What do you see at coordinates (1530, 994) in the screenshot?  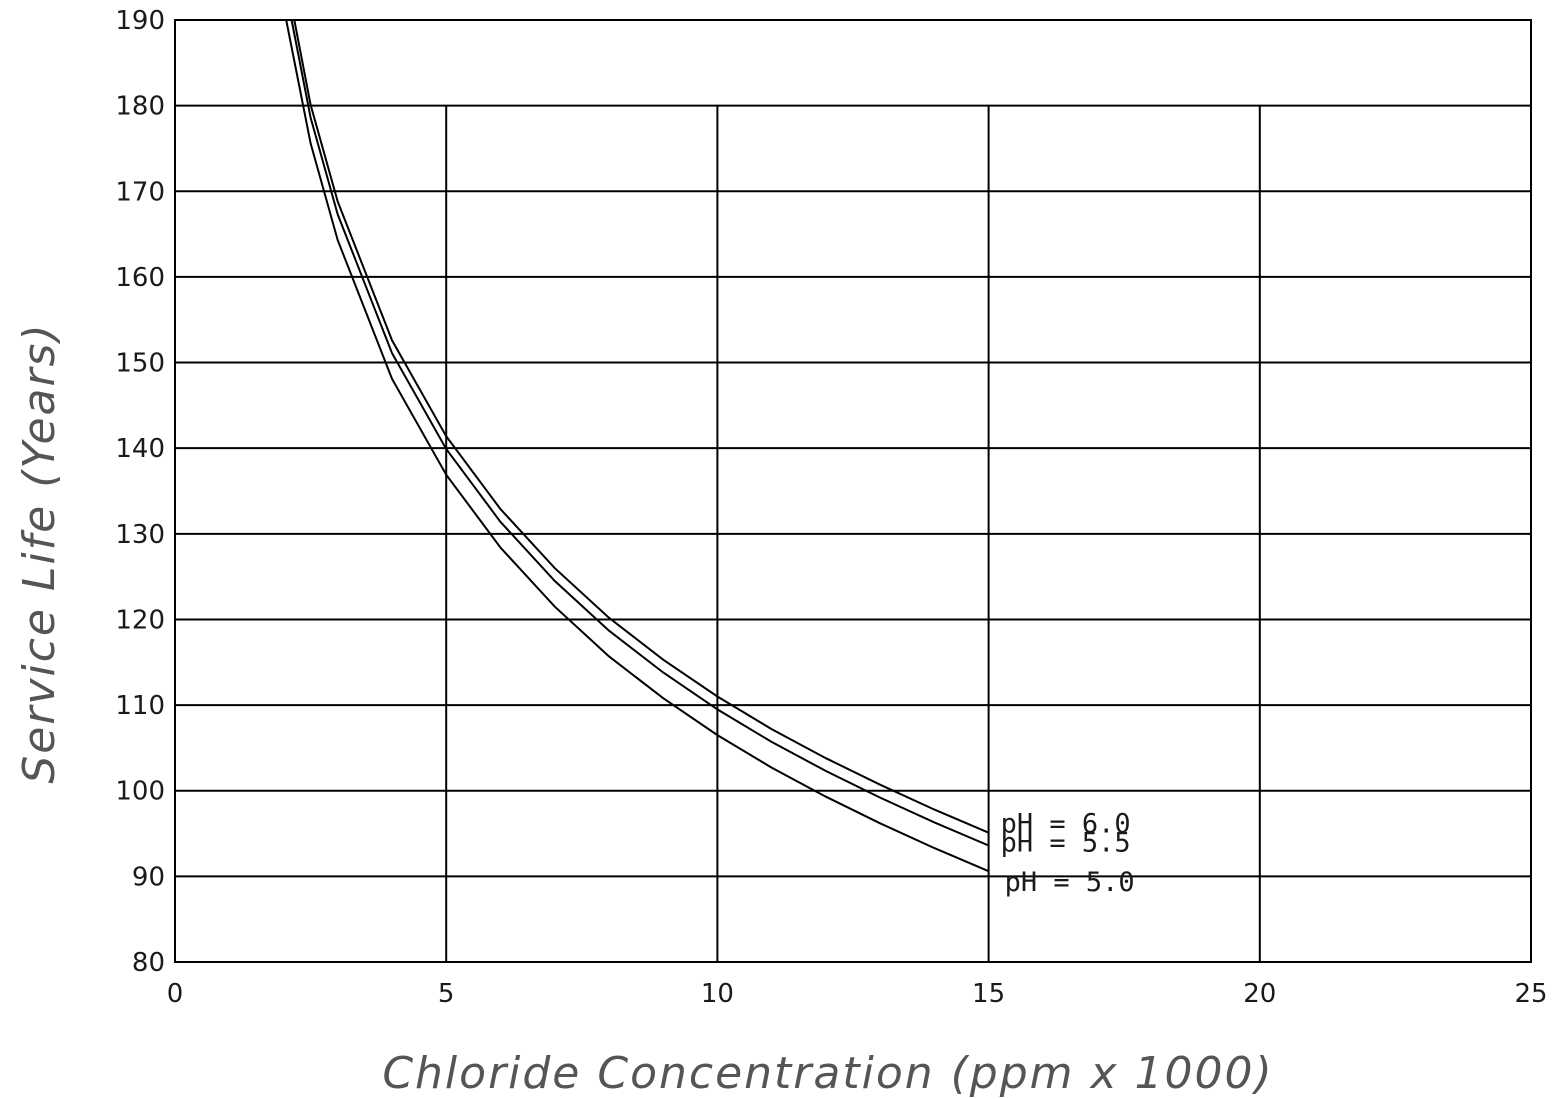 I see `x-tick-label: 25` at bounding box center [1530, 994].